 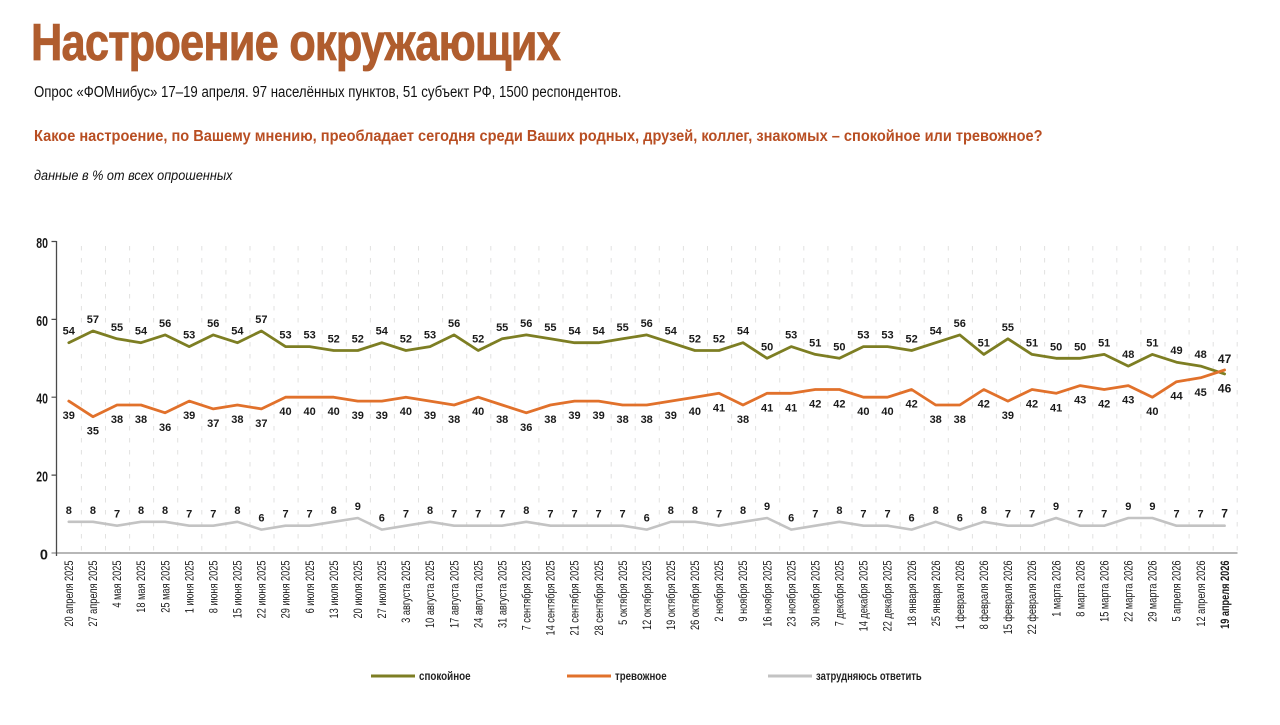 What do you see at coordinates (1008, 597) in the screenshot?
I see `svg-text: 15 февраля 2026` at bounding box center [1008, 597].